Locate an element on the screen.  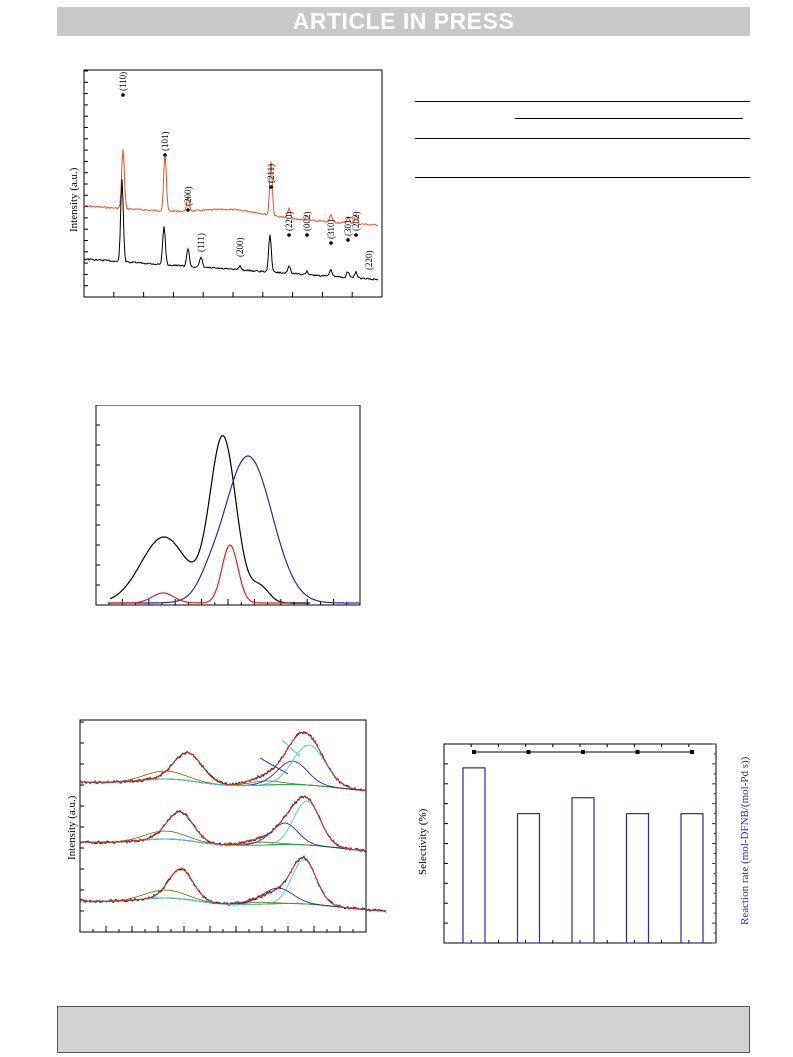
article-banner: ARTICLE IN PRESS is located at coordinates (403, 21).